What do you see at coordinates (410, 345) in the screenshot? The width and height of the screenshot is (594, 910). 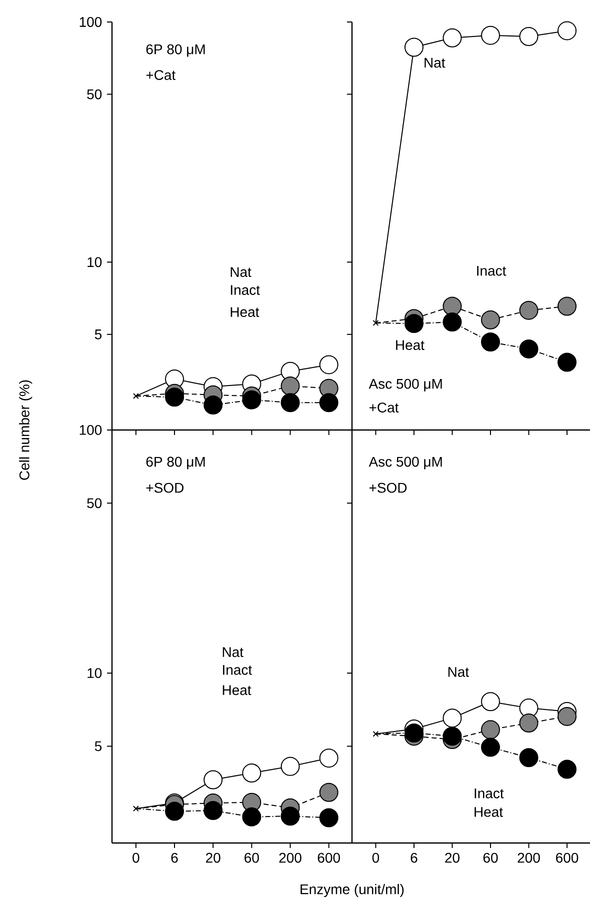 I see `series-label: Heat` at bounding box center [410, 345].